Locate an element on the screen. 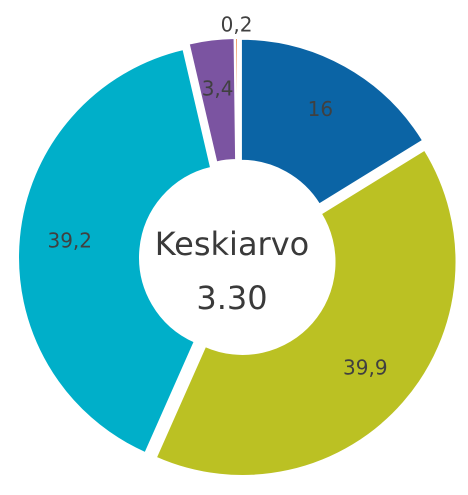 This screenshot has width=468, height=495. data-label: 16 is located at coordinates (320, 109).